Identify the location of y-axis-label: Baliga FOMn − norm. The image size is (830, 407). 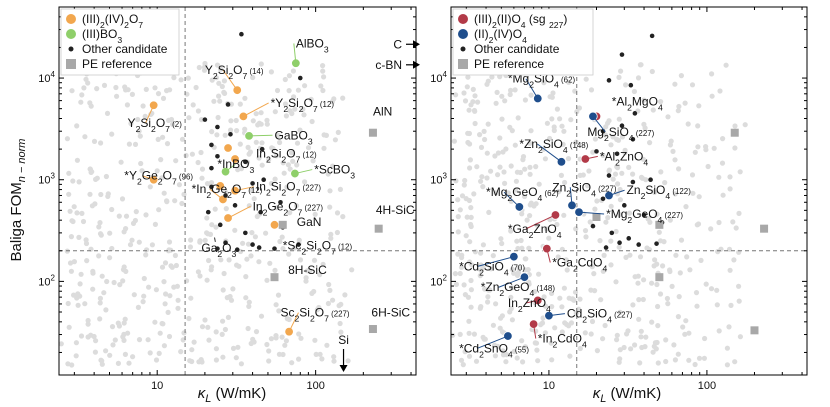
(18, 200).